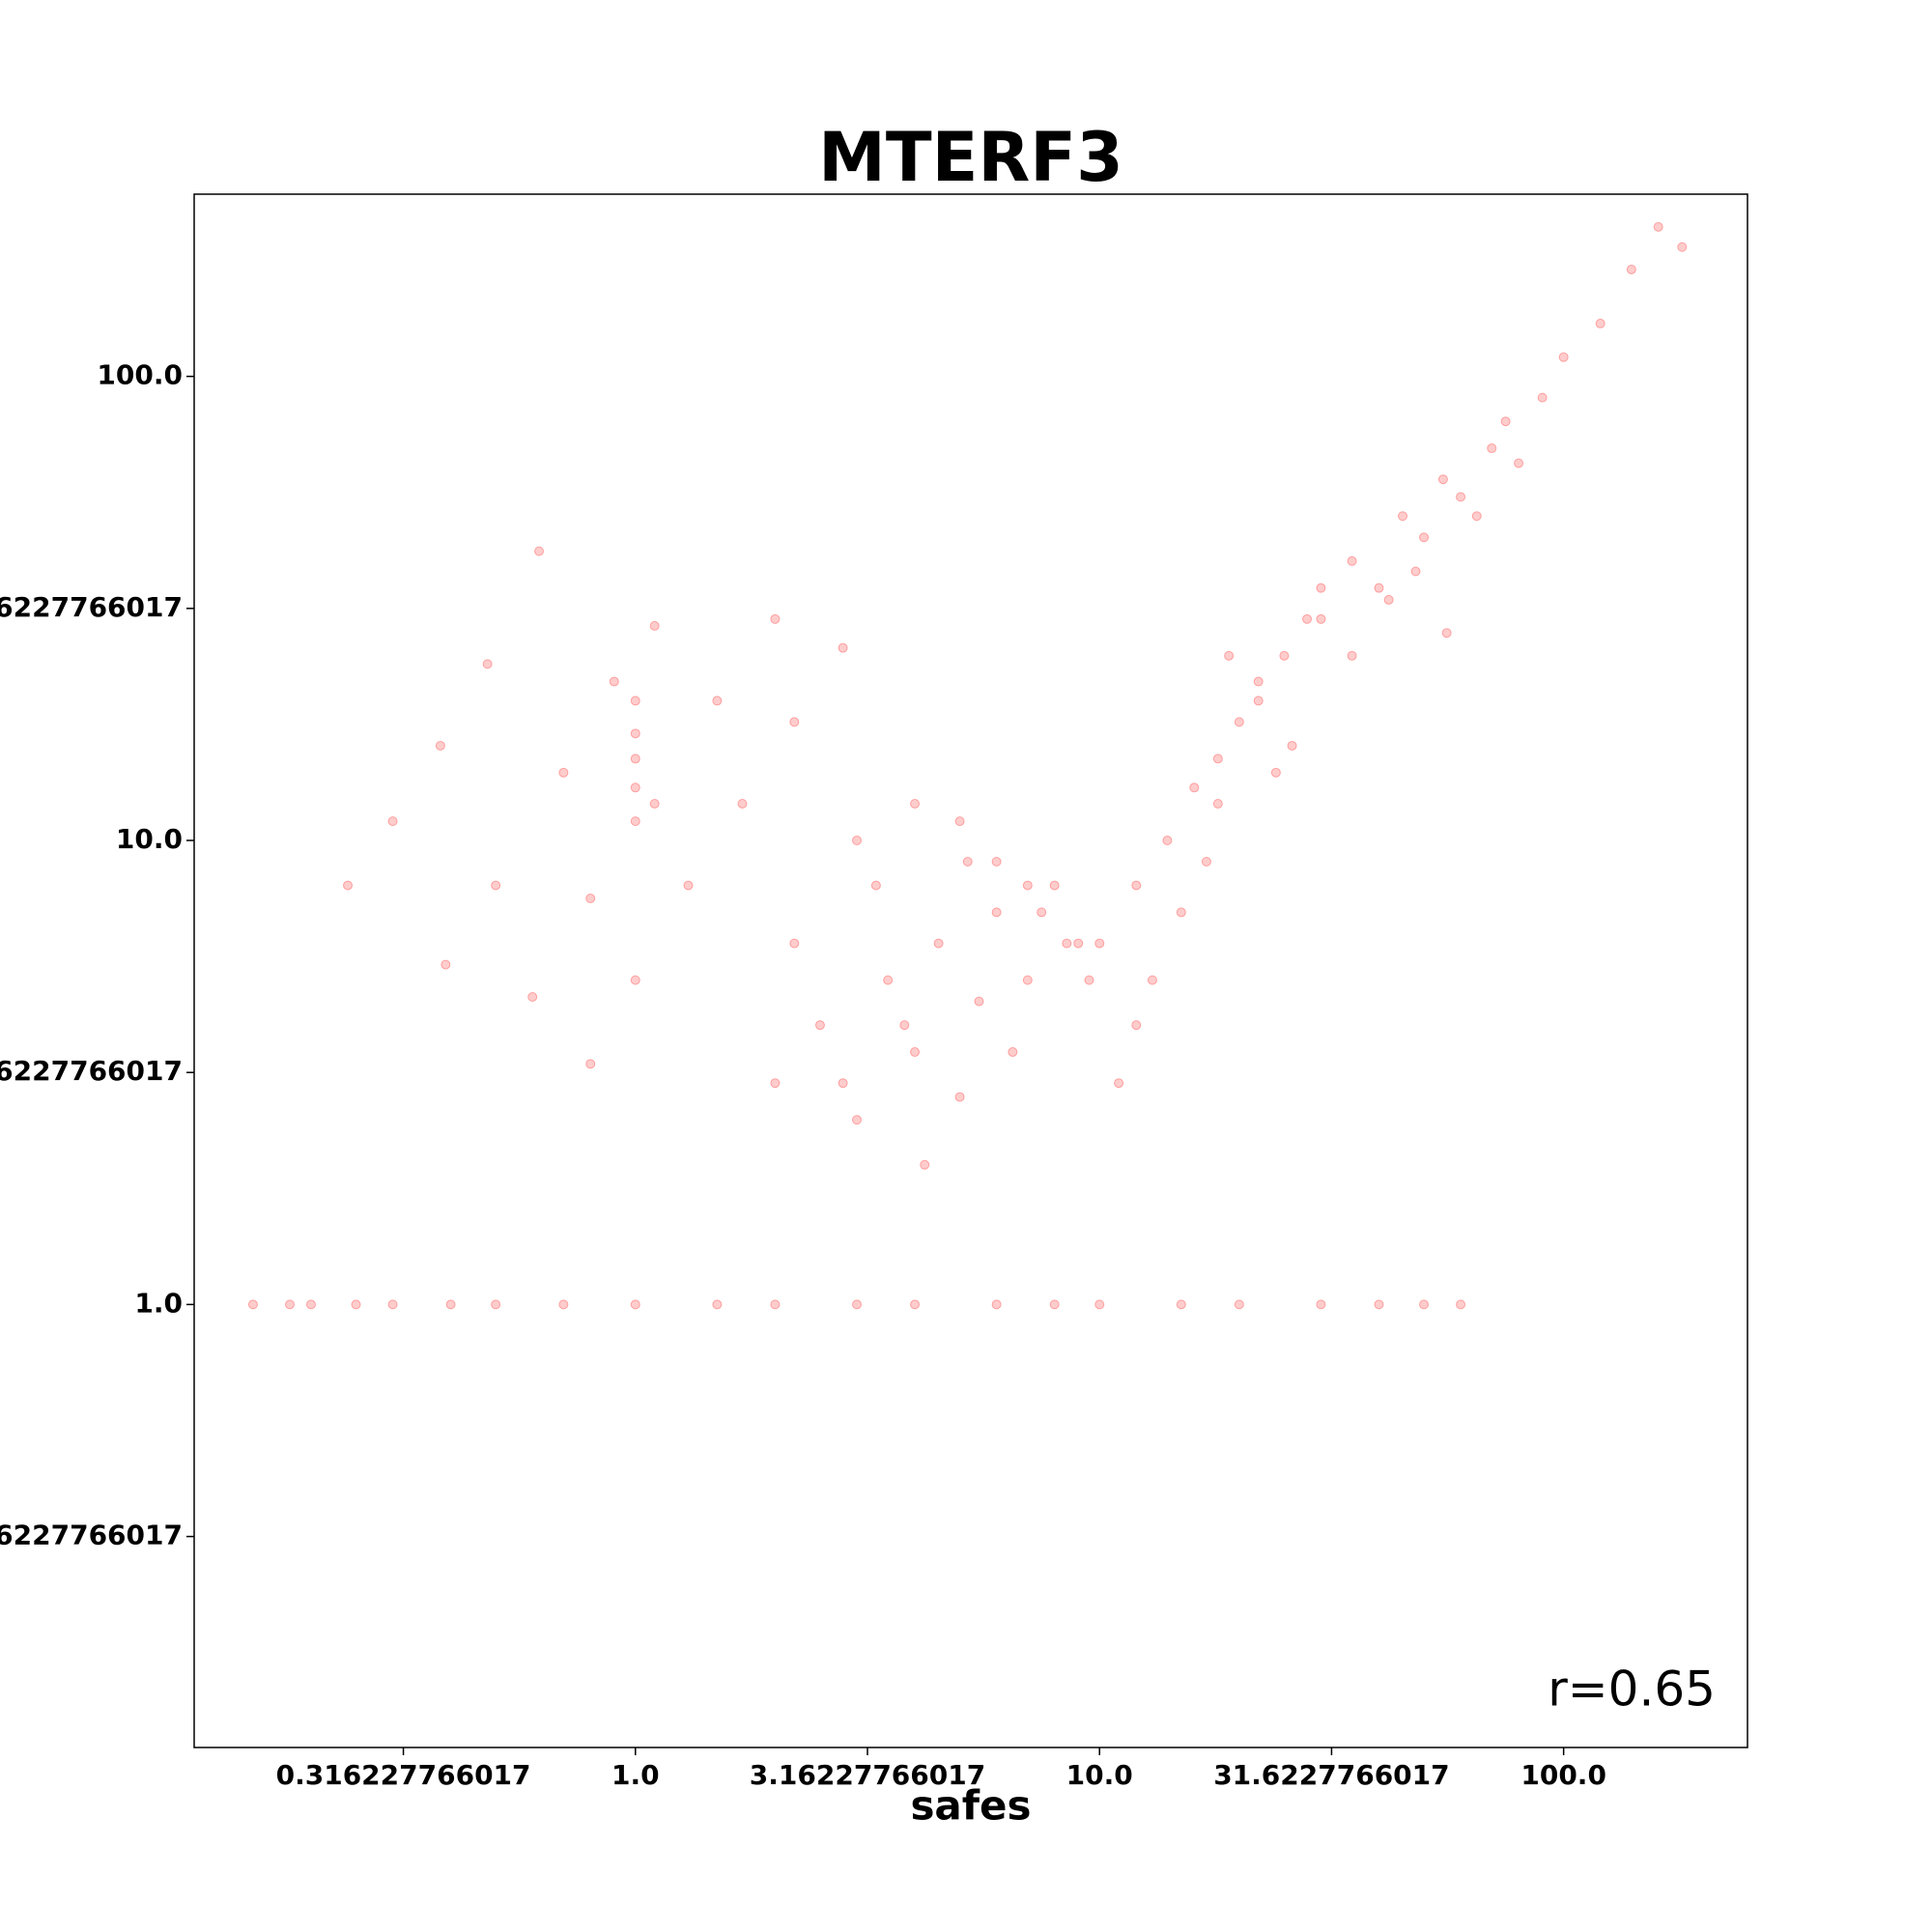 This screenshot has width=1932, height=1932. Describe the element at coordinates (1563, 1775) in the screenshot. I see `x-tick-label: 100.0` at that location.